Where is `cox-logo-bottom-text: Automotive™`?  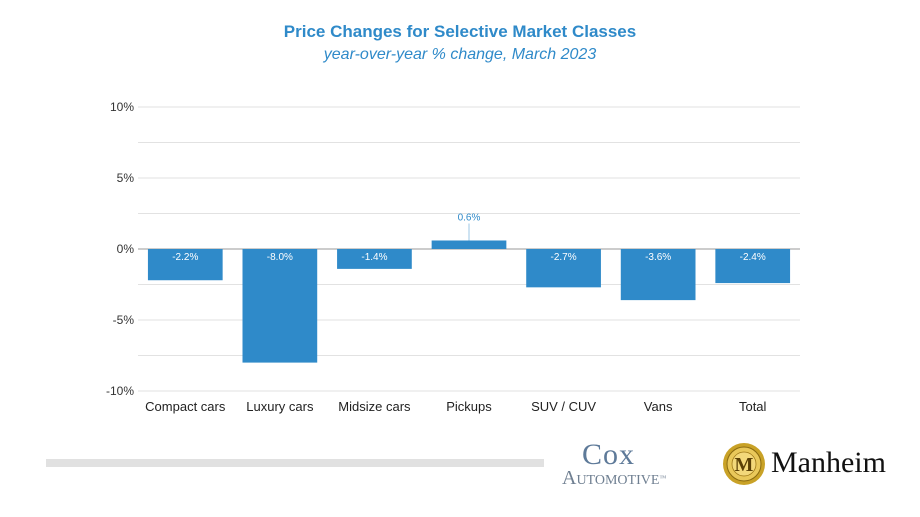 cox-logo-bottom-text: Automotive™ is located at coordinates (614, 478).